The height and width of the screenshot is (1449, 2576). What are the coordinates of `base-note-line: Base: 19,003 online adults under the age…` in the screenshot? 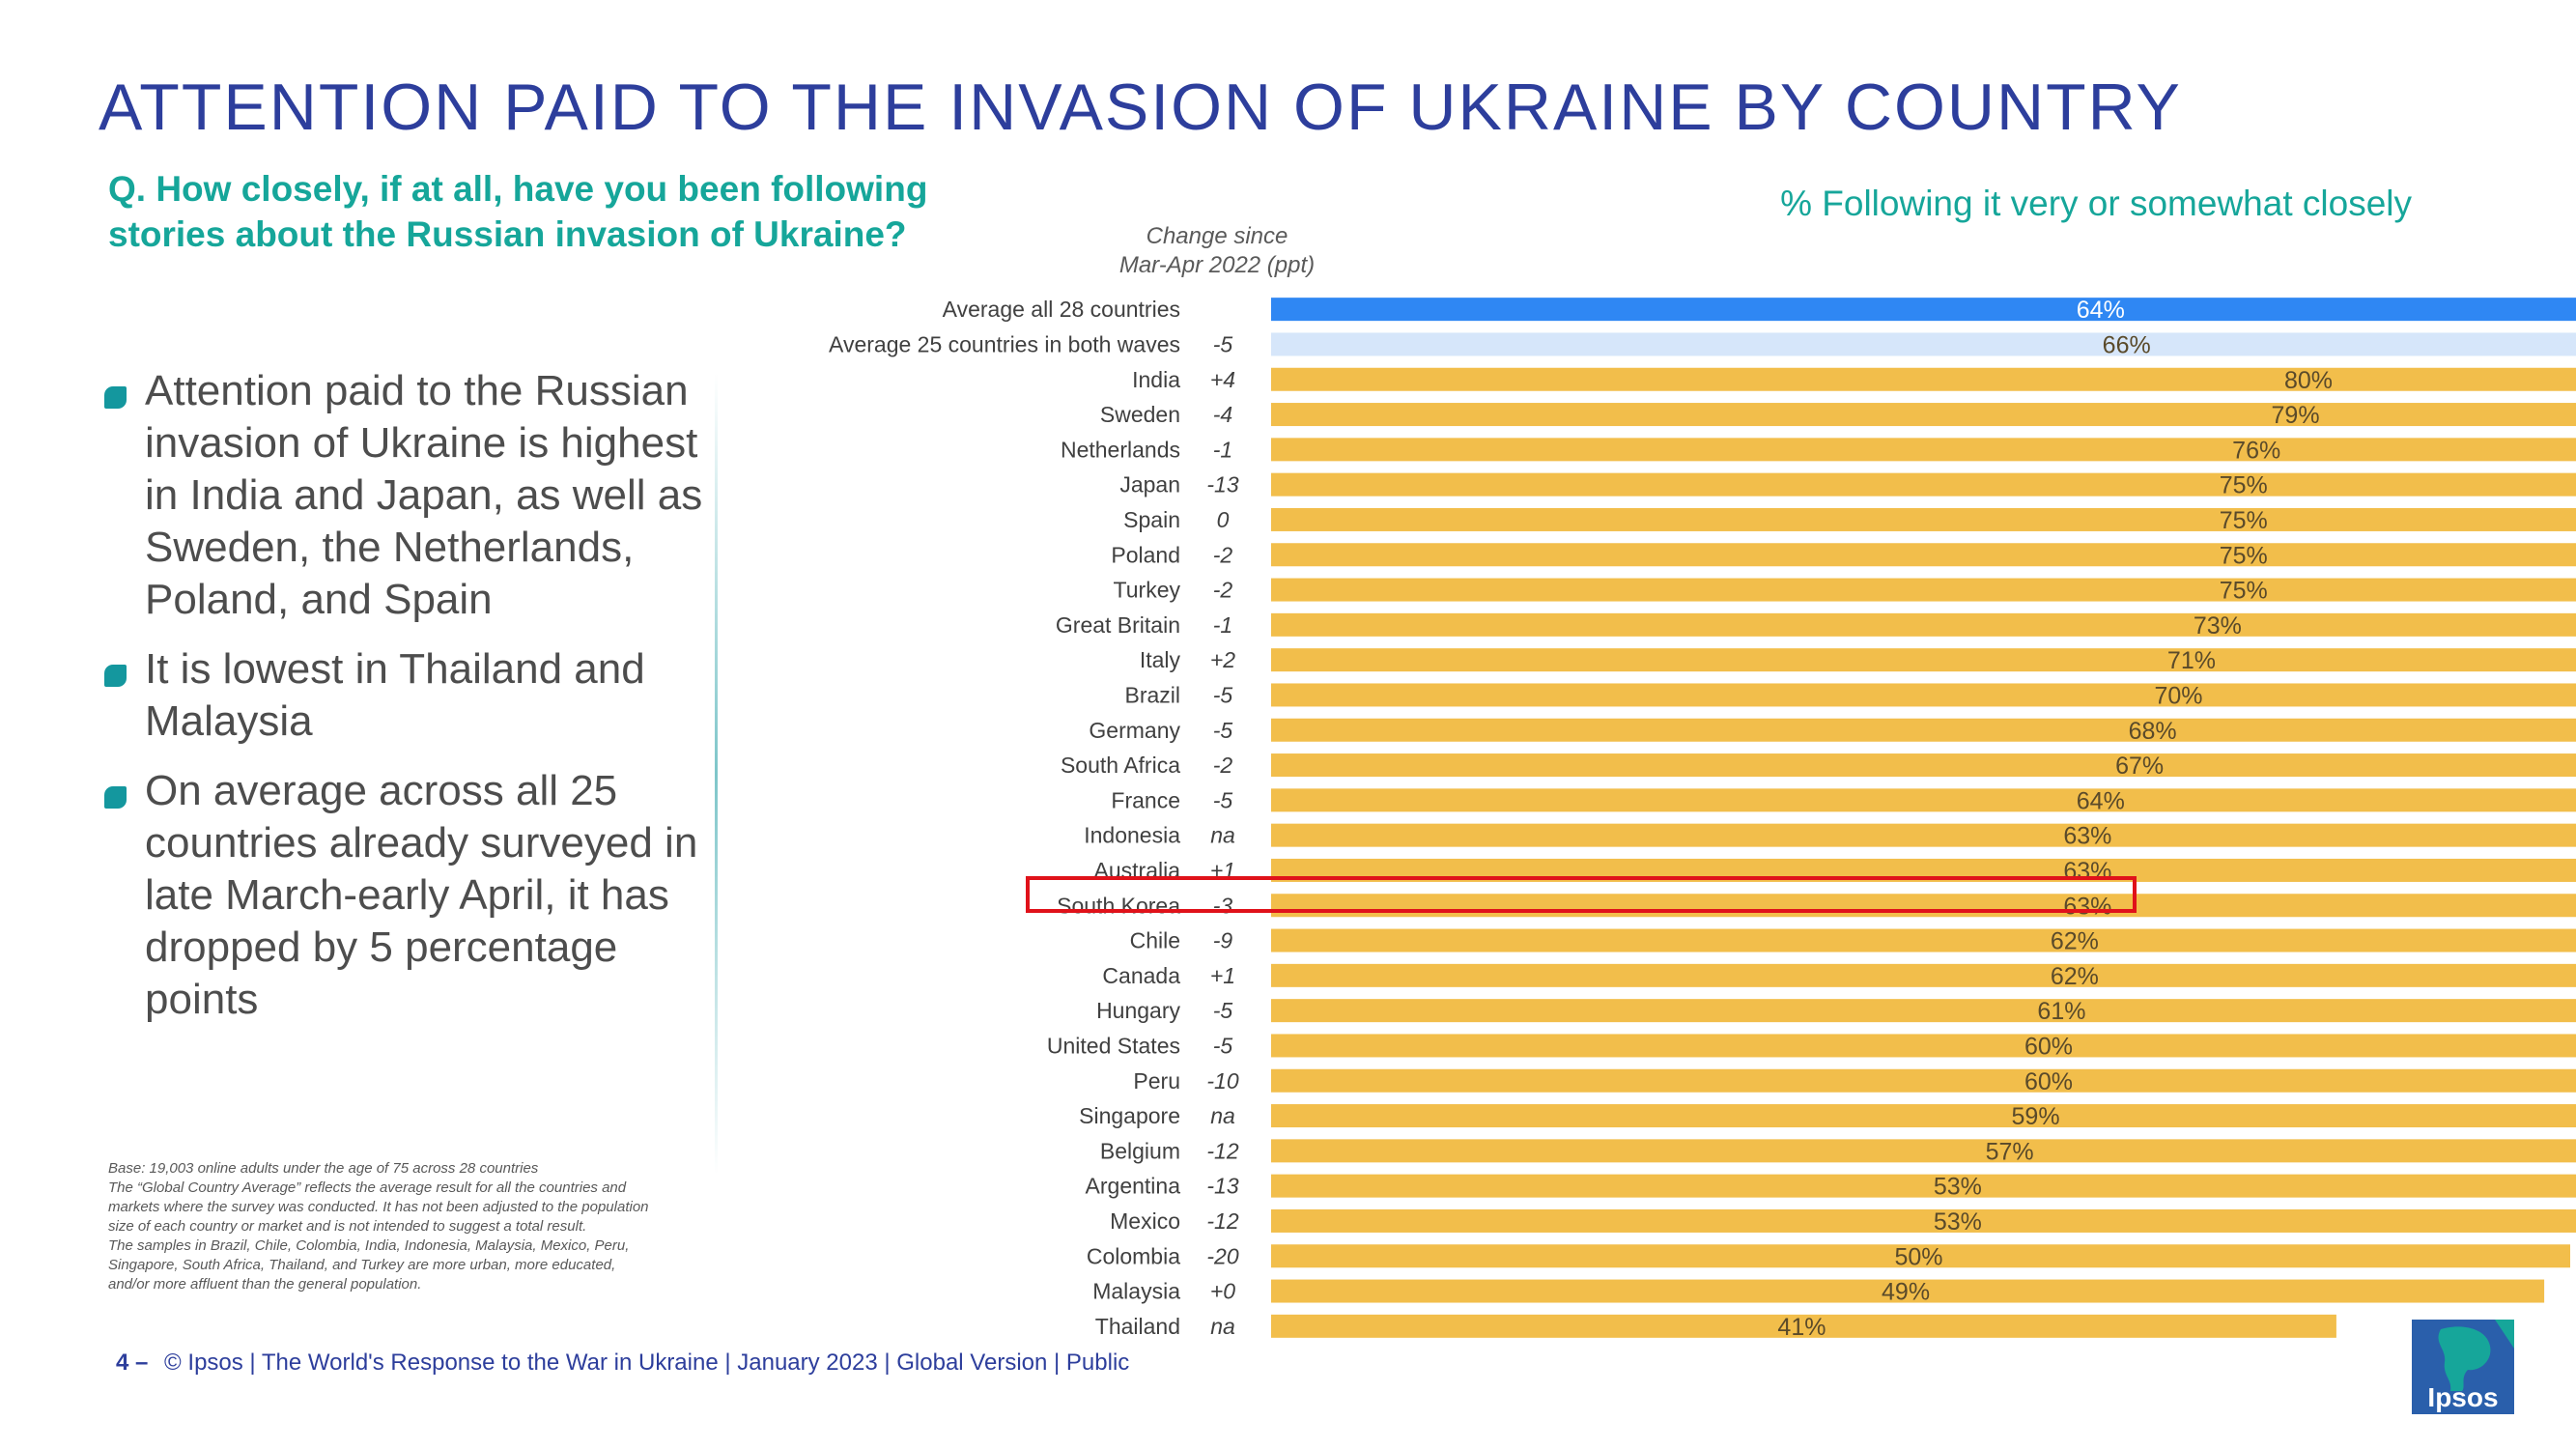 It's located at (323, 1168).